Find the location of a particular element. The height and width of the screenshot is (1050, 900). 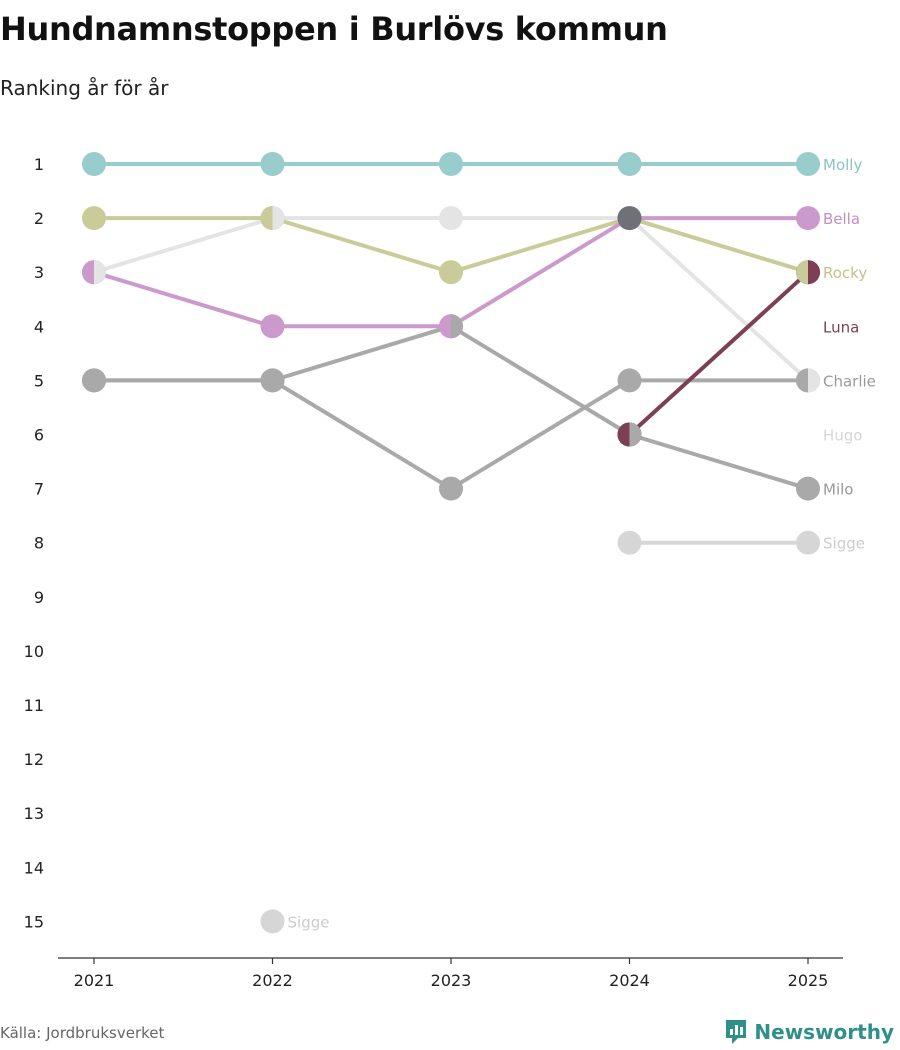

rank-tick-label: 15 is located at coordinates (34, 921).